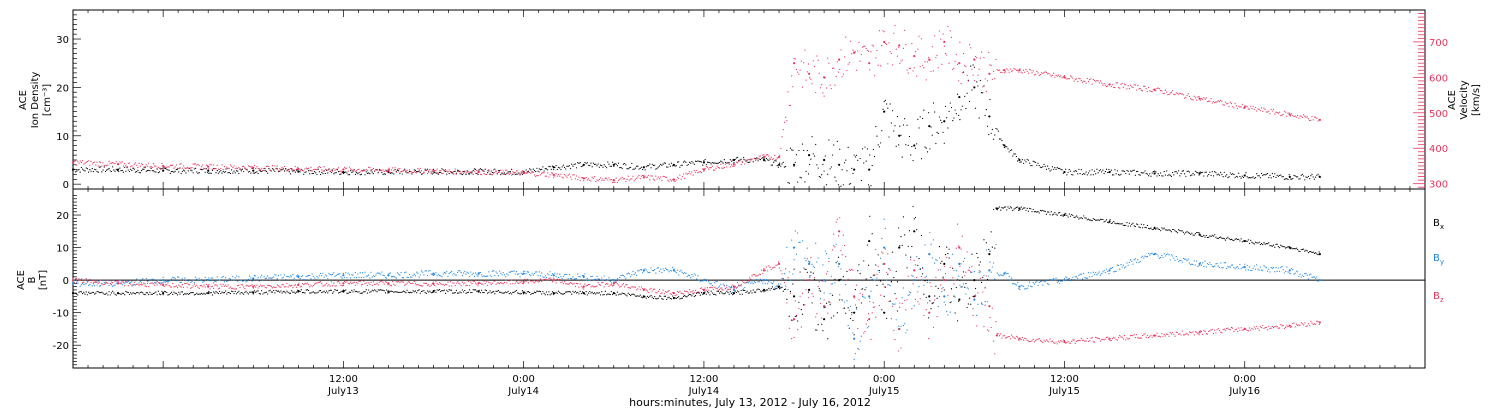  What do you see at coordinates (66, 281) in the screenshot?
I see `b-tick-label: 0` at bounding box center [66, 281].